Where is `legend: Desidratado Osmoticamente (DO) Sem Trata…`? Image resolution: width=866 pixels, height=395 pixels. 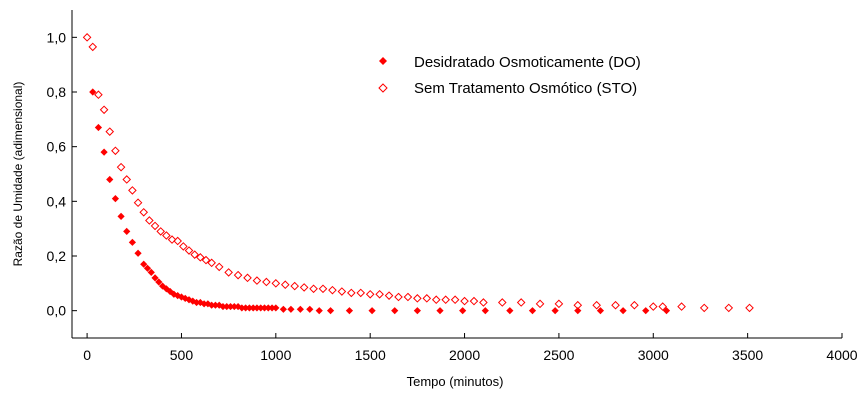
legend: Desidratado Osmoticamente (DO) Sem Trata… is located at coordinates (509, 75).